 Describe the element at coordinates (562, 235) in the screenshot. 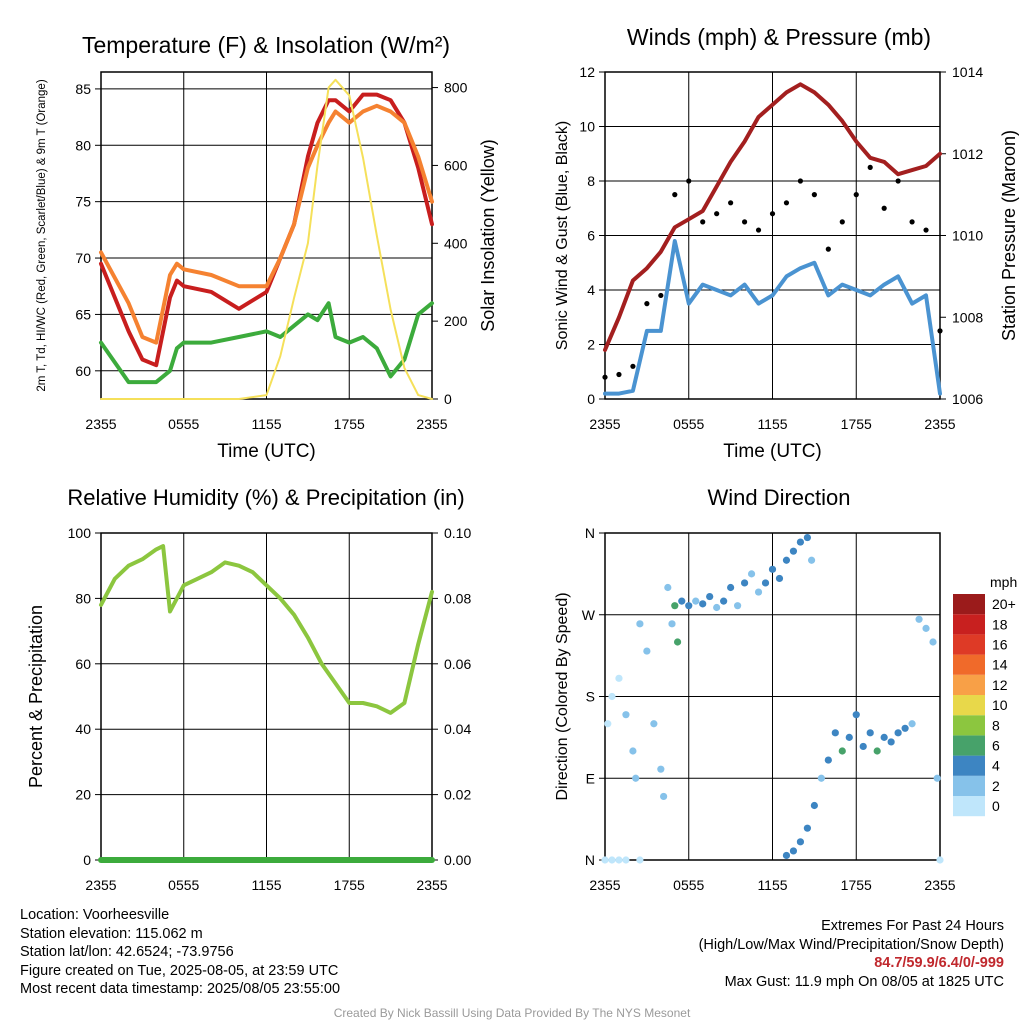

I see `y-axis-label: Sonic Wind & Gust (Blue, Black)` at that location.